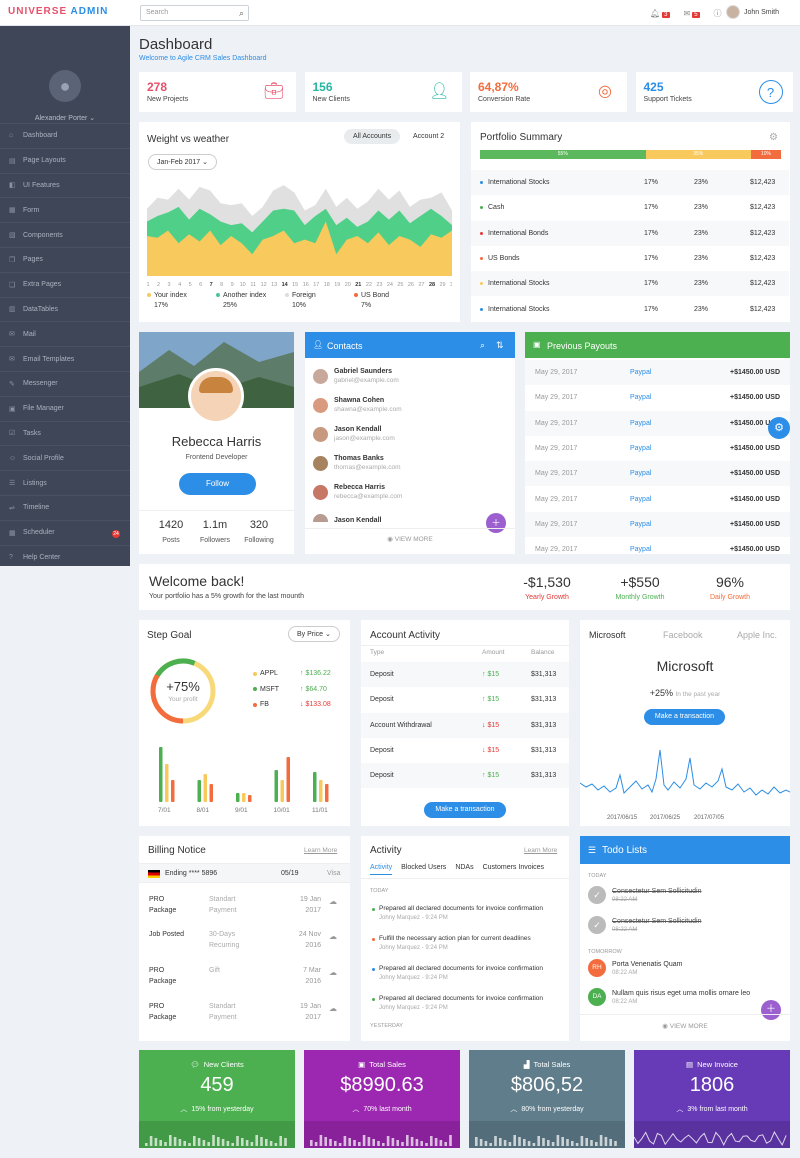  Describe the element at coordinates (65, 135) in the screenshot. I see `sidebar-item-dashboard: ⌂ Dashboard` at that location.